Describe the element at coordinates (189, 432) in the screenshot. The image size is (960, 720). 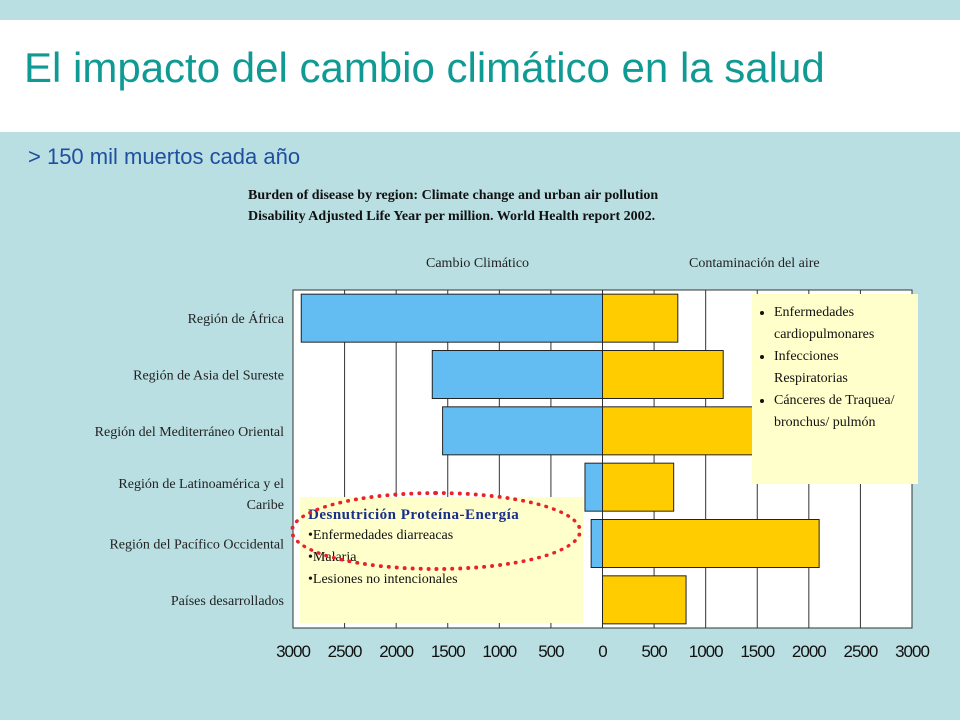
I see `category-label: Región del Mediterráneo Oriental` at that location.